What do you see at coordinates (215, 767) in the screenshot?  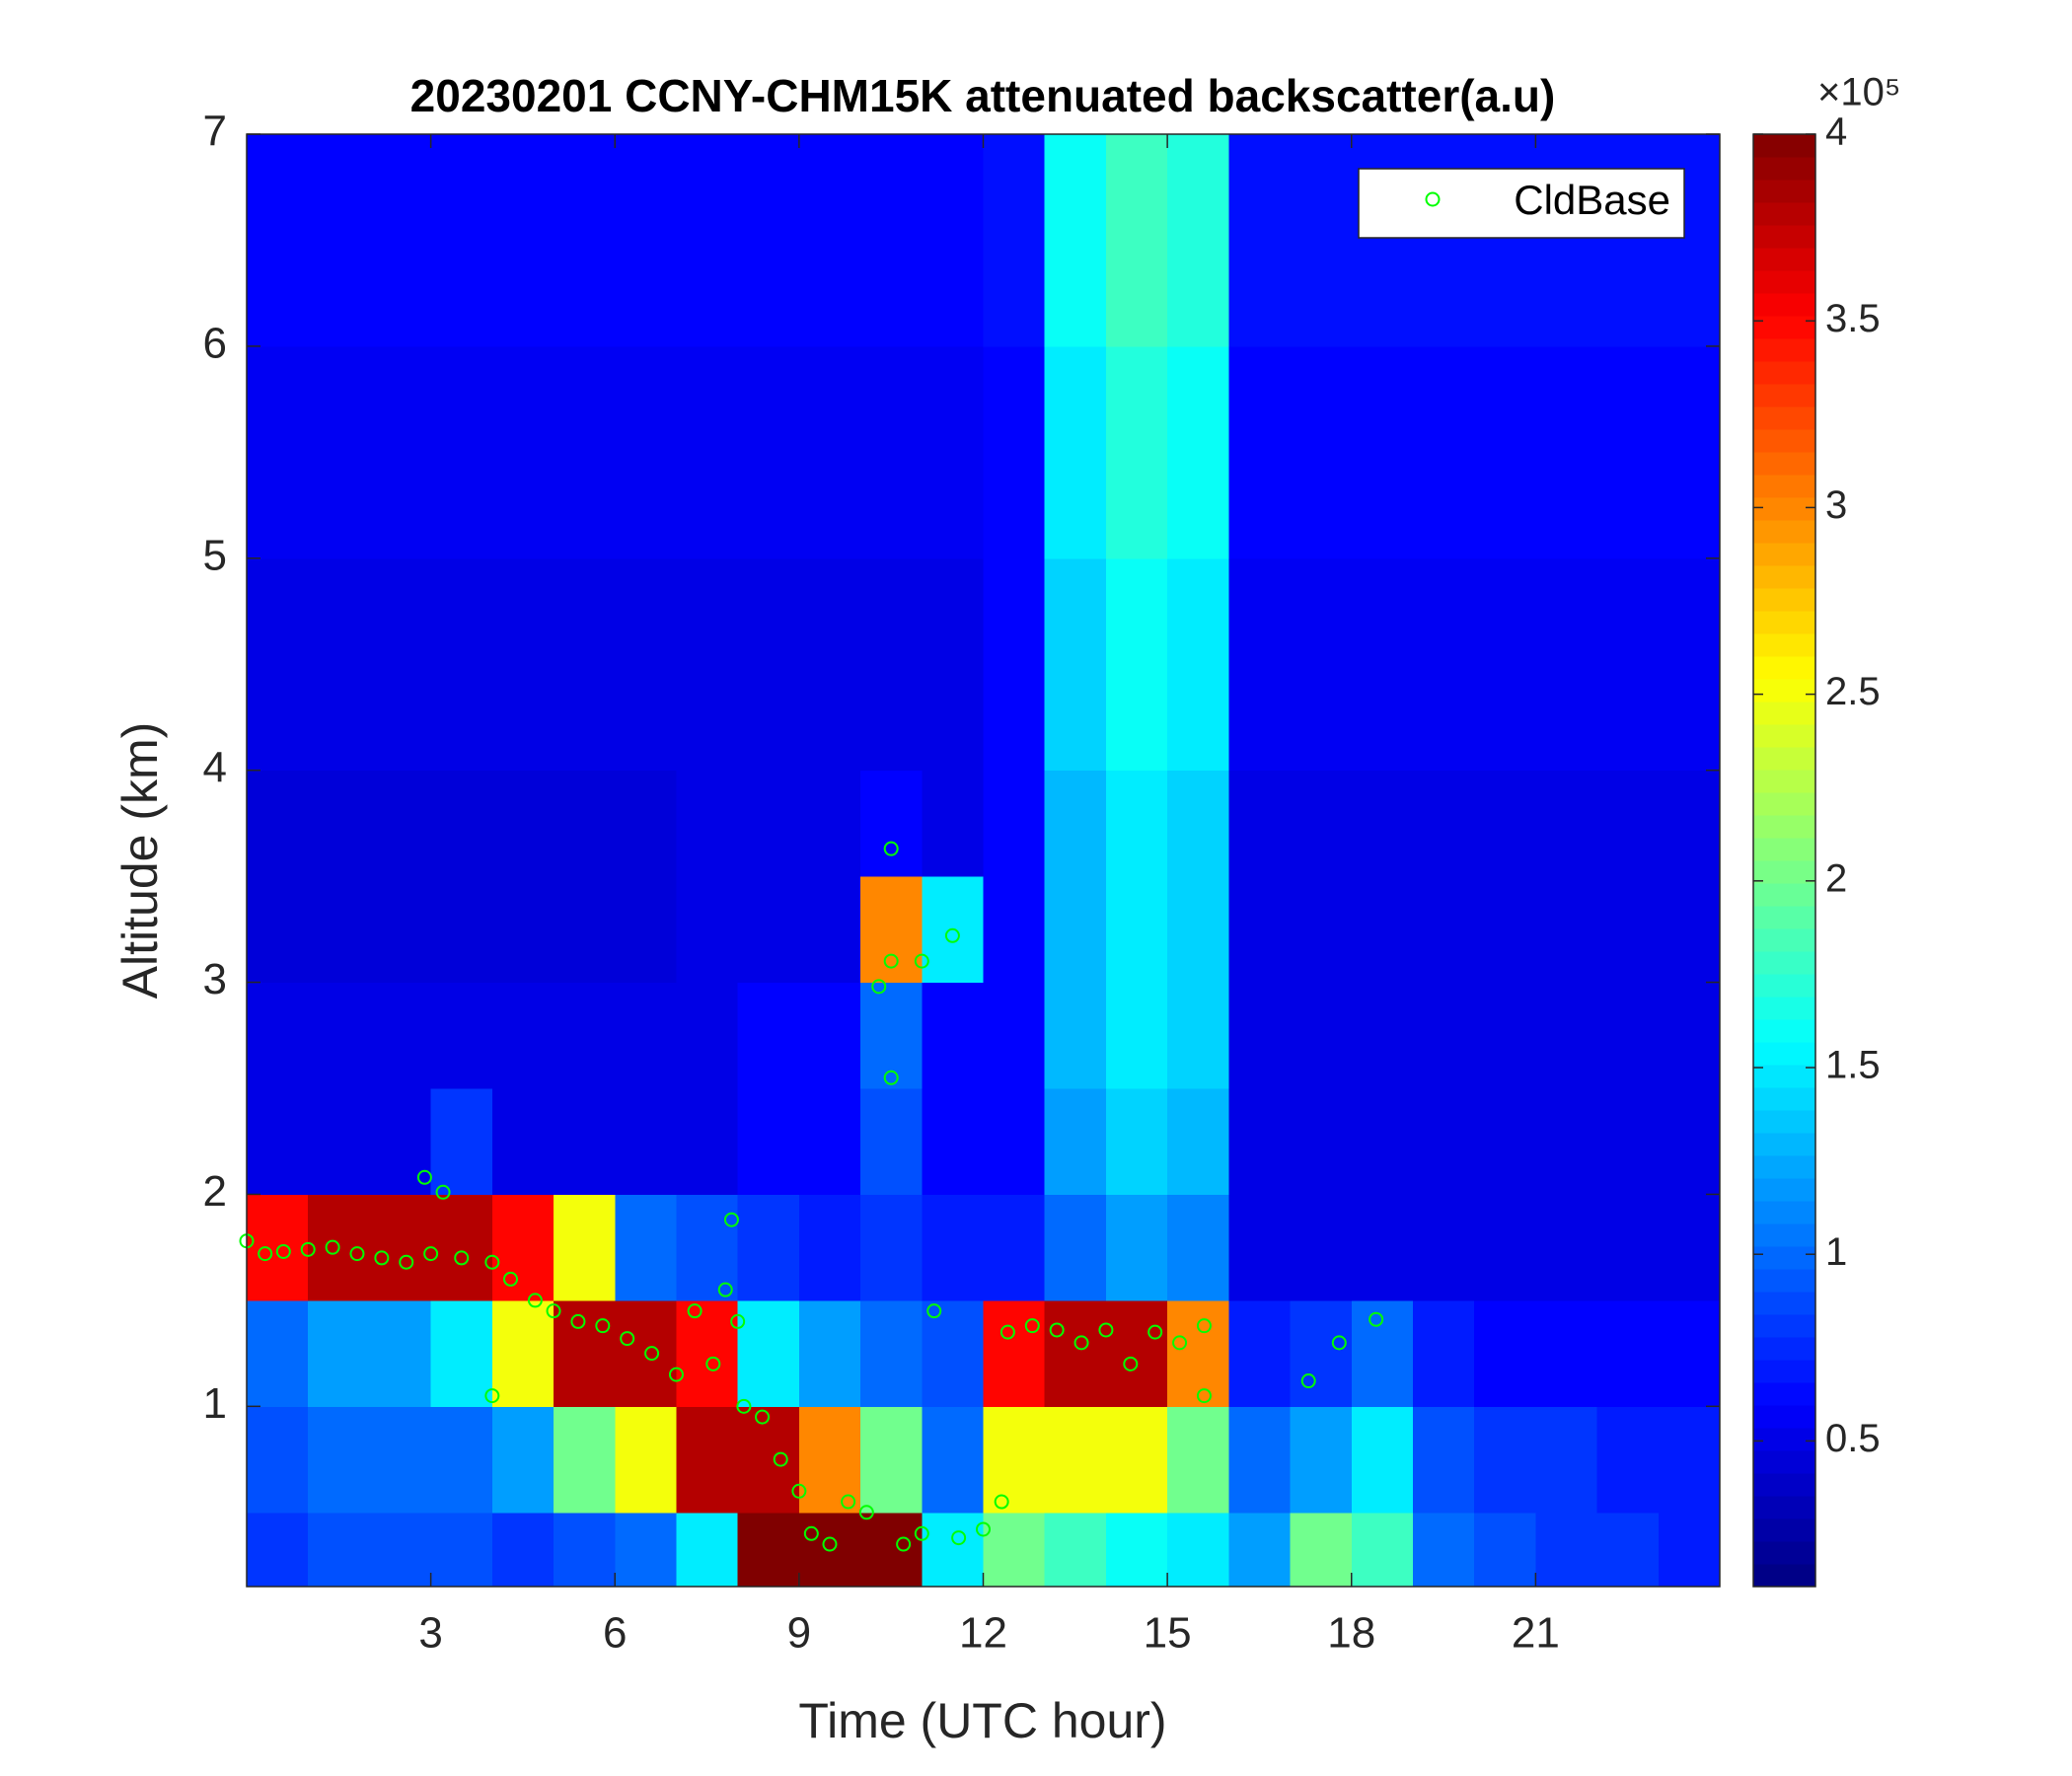 I see `y-tick-label: 4` at bounding box center [215, 767].